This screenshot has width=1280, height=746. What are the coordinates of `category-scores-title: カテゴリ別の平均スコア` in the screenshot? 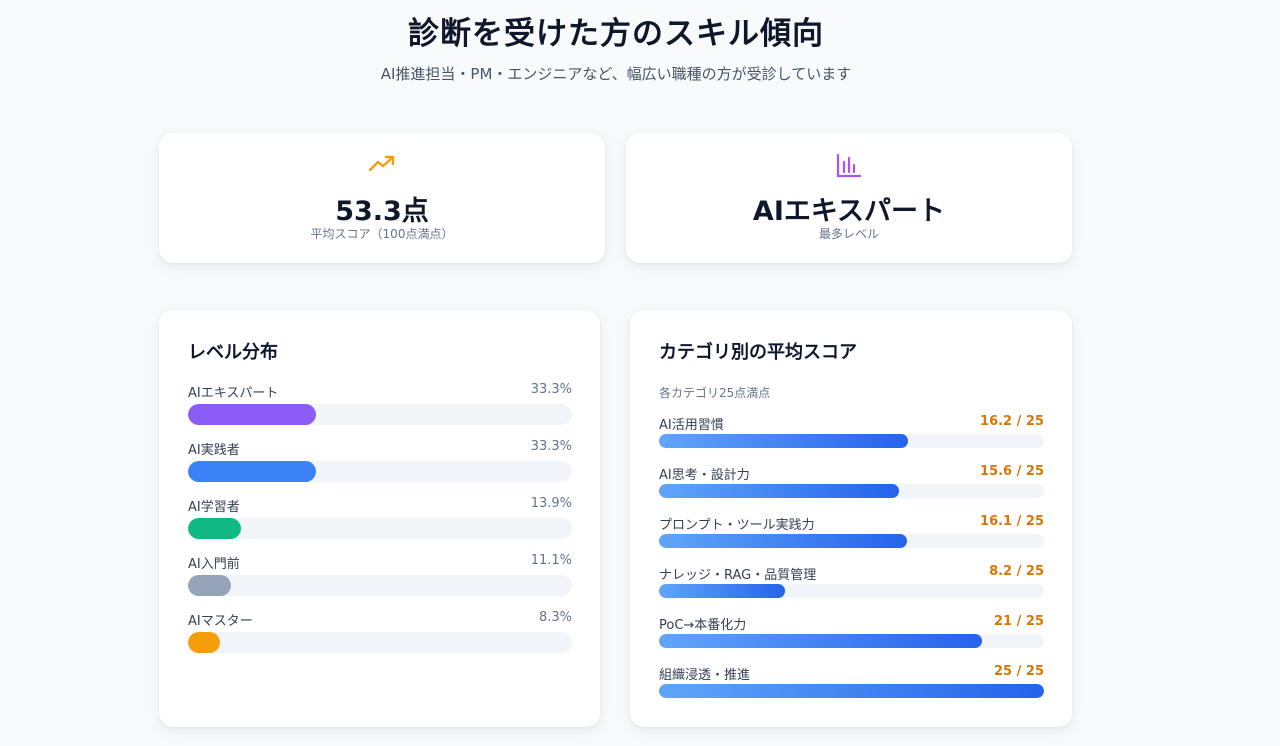 It's located at (758, 352).